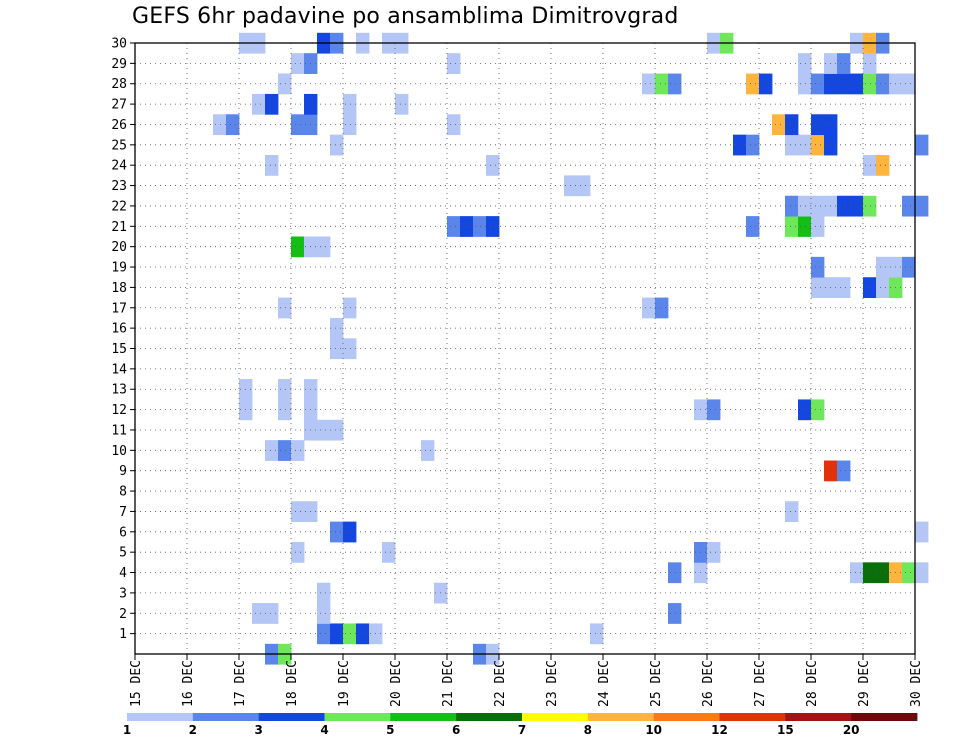 Image resolution: width=960 pixels, height=742 pixels. Describe the element at coordinates (119, 84) in the screenshot. I see `y-tick-label: 28` at that location.